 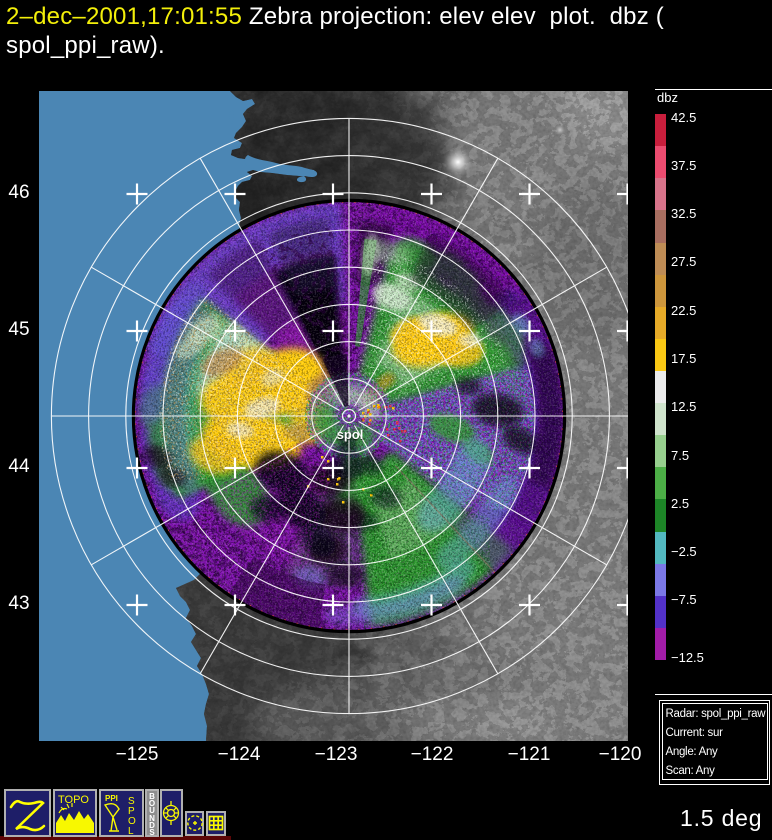 I want to click on svg-text: P, so click(x=131, y=811).